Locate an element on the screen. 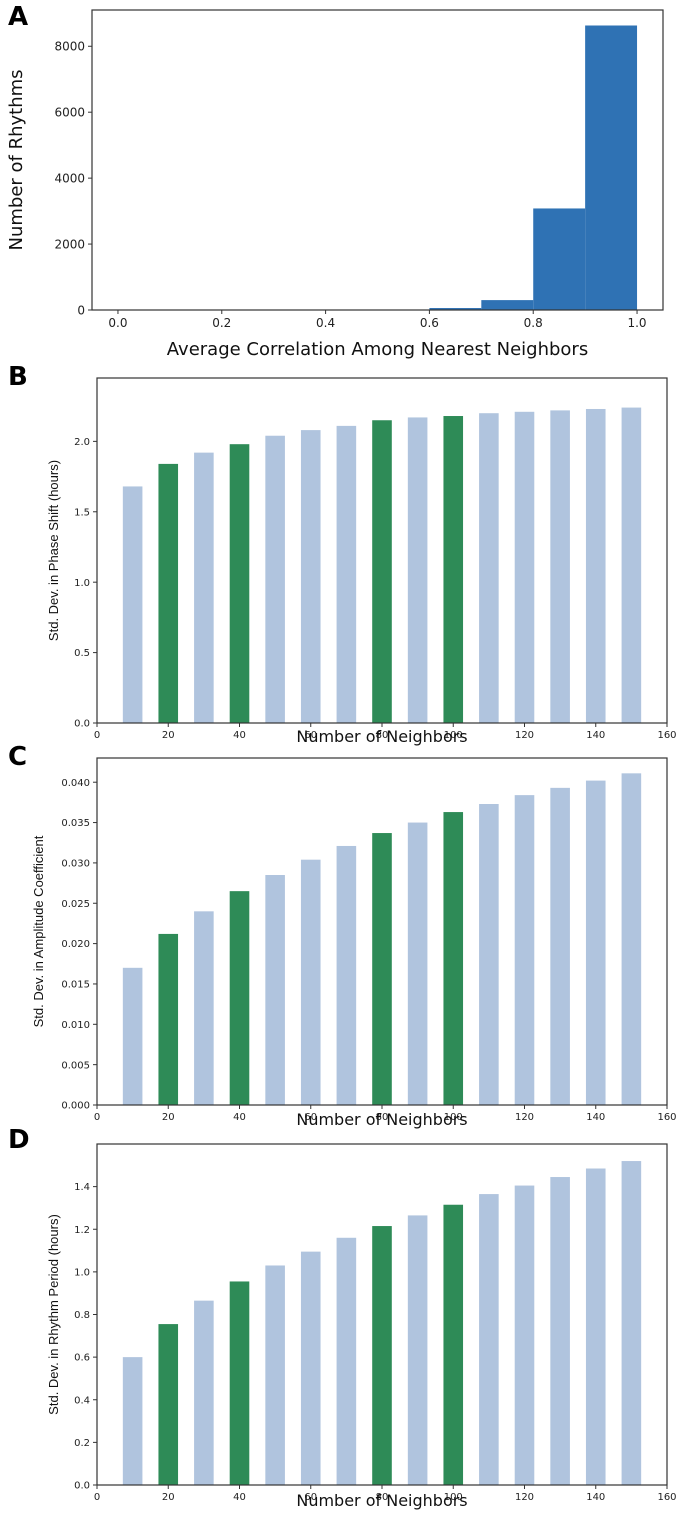 This screenshot has width=685, height=1522. y-tick-label: 0 is located at coordinates (81, 310).